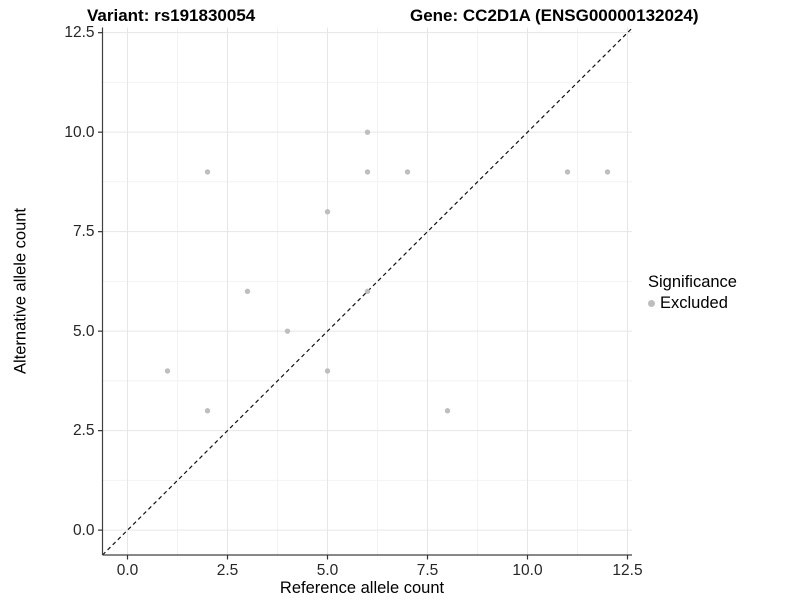 This screenshot has width=800, height=600. What do you see at coordinates (651, 303) in the screenshot?
I see `legend-point-icon` at bounding box center [651, 303].